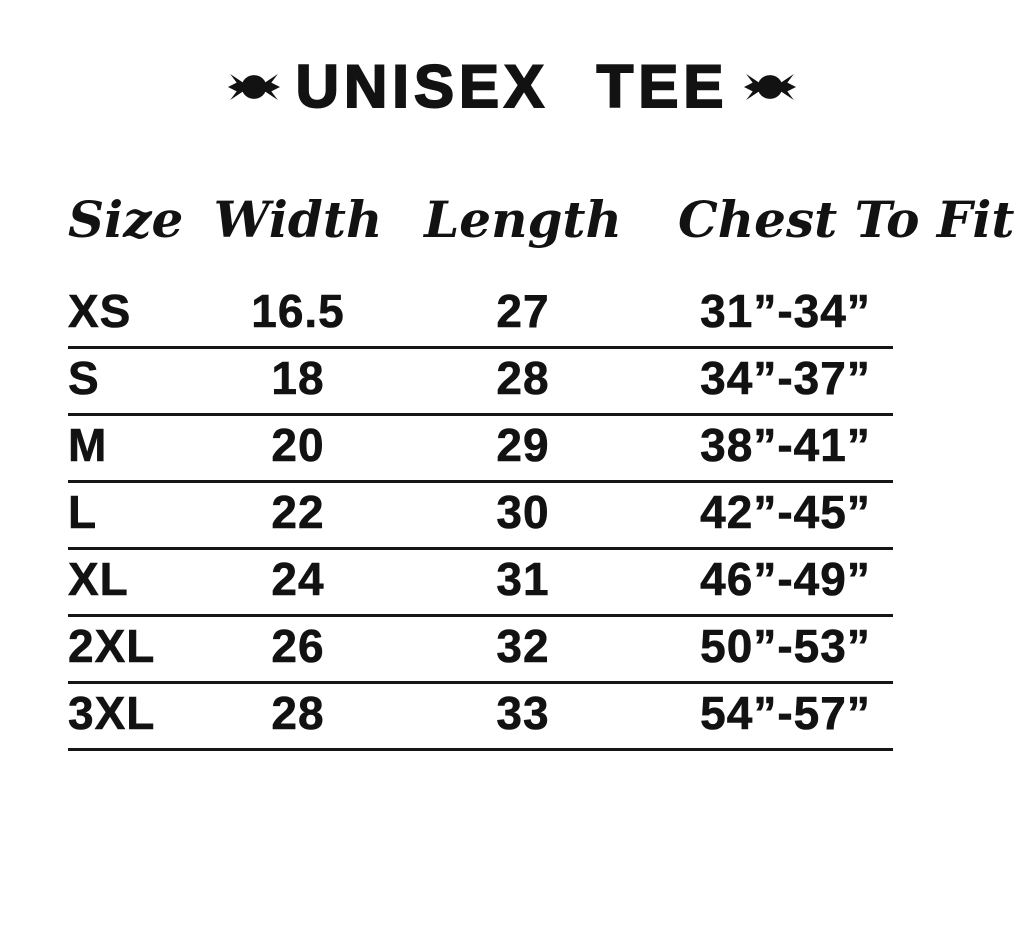 Image resolution: width=1024 pixels, height=948 pixels. I want to click on page-title: UNISEX TEE, so click(512, 86).